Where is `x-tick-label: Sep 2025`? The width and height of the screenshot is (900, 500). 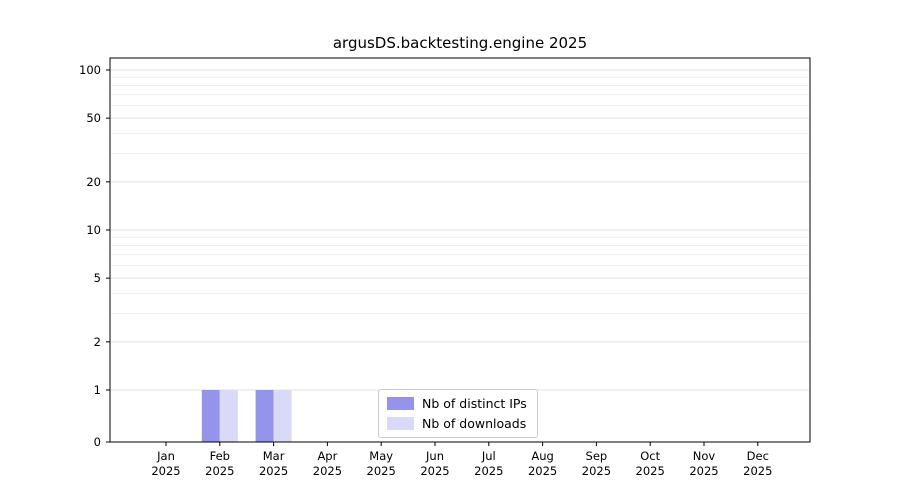
x-tick-label: Sep 2025 is located at coordinates (596, 463).